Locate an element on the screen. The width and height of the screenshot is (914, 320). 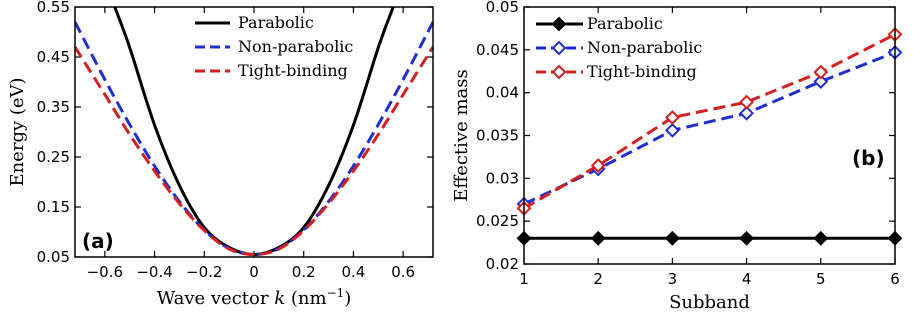
x-tick-label: 0.2 is located at coordinates (304, 272).